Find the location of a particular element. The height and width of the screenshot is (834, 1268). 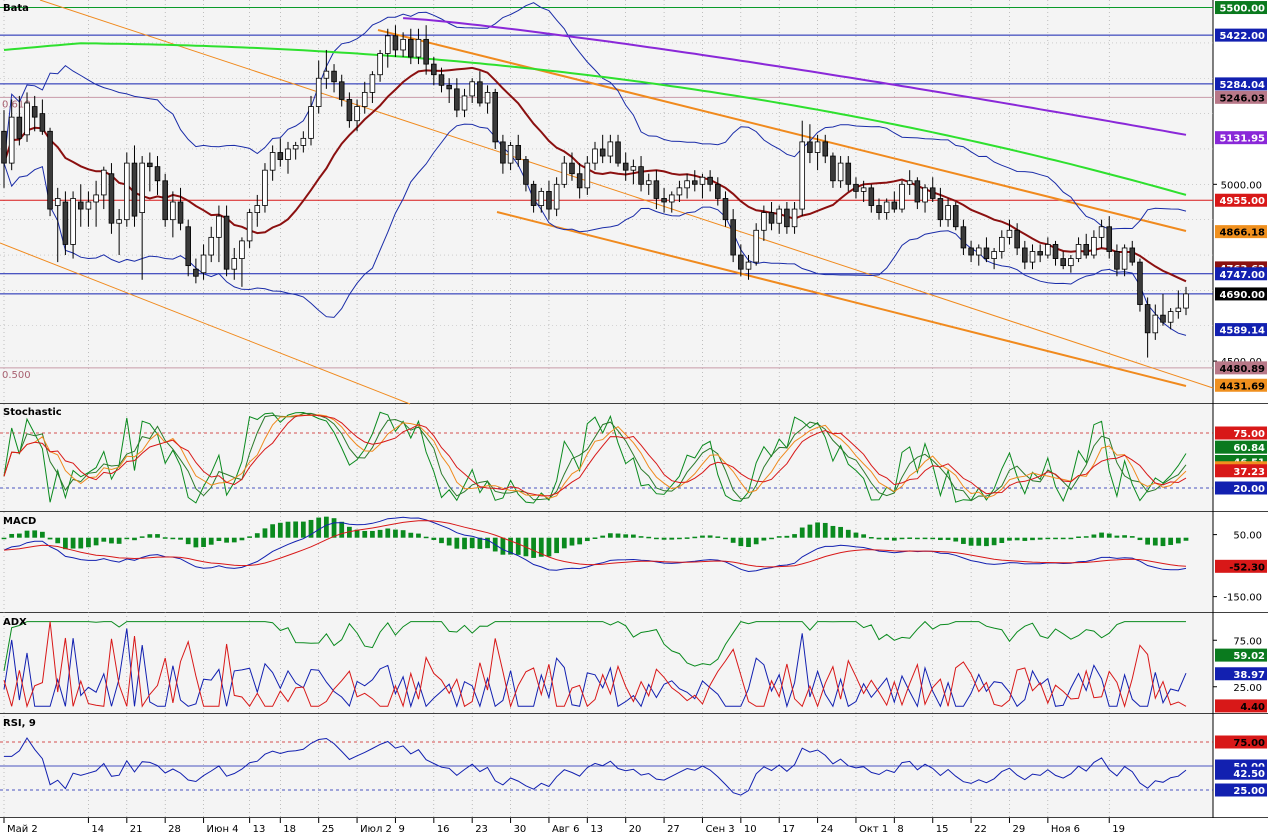

price-tag: 4589.14 is located at coordinates (1241, 330).